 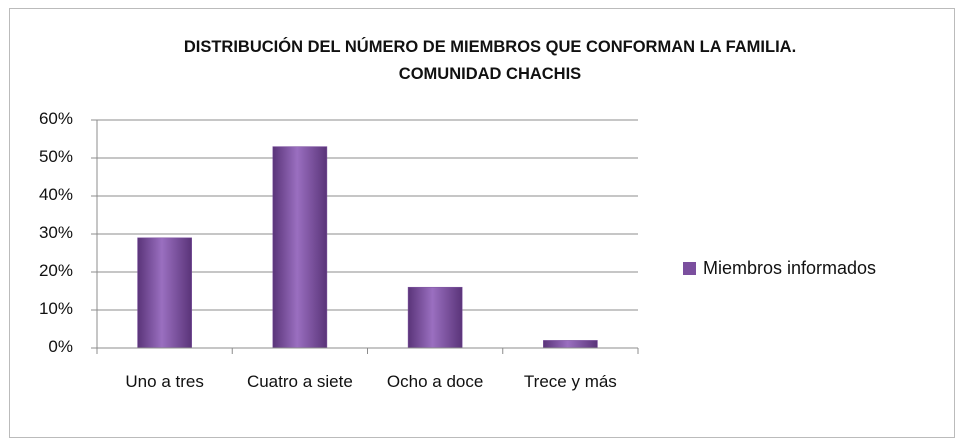 What do you see at coordinates (60, 346) in the screenshot?
I see `y-tick-label: 0%` at bounding box center [60, 346].